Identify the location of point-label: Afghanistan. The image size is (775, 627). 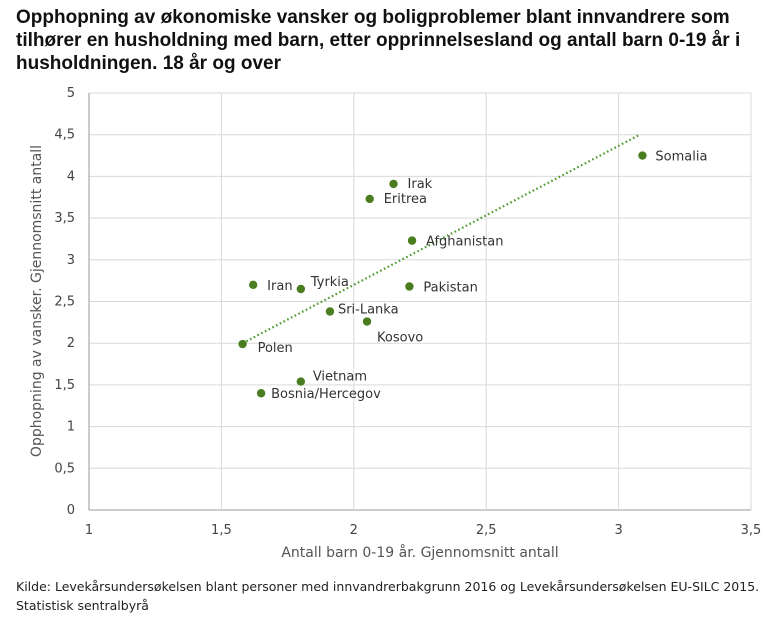
(464, 242).